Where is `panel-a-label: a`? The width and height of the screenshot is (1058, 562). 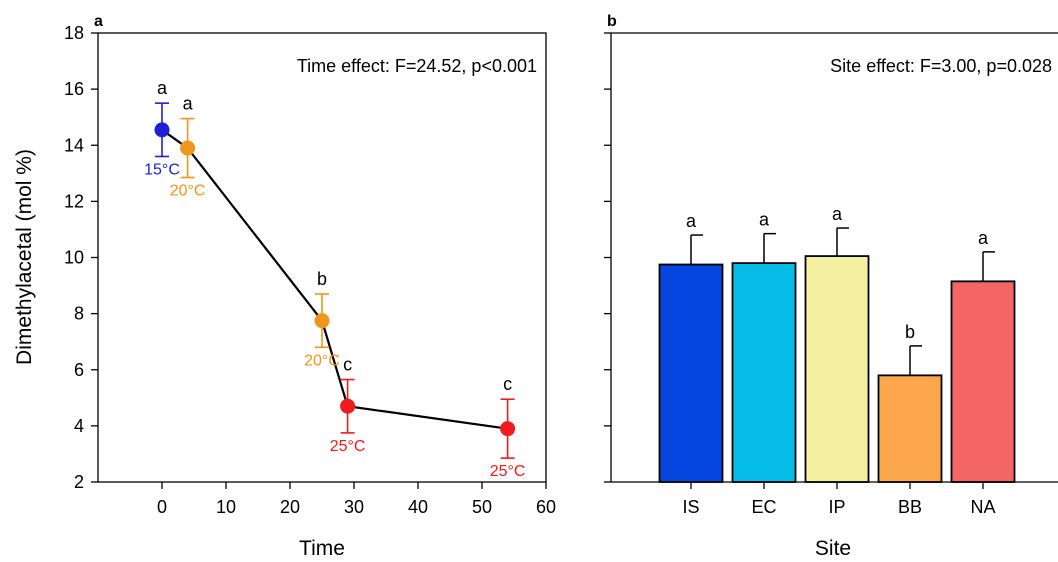
panel-a-label: a is located at coordinates (98, 21).